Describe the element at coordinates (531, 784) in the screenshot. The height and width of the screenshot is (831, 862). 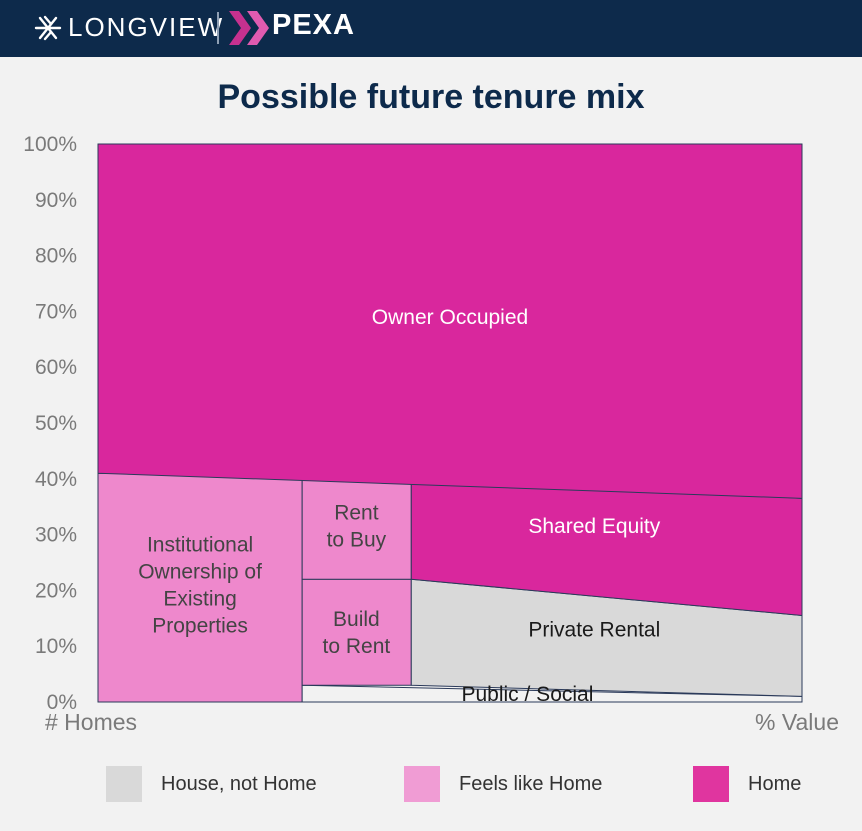
I see `legend-label-feels-like-home: Feels like Home` at that location.